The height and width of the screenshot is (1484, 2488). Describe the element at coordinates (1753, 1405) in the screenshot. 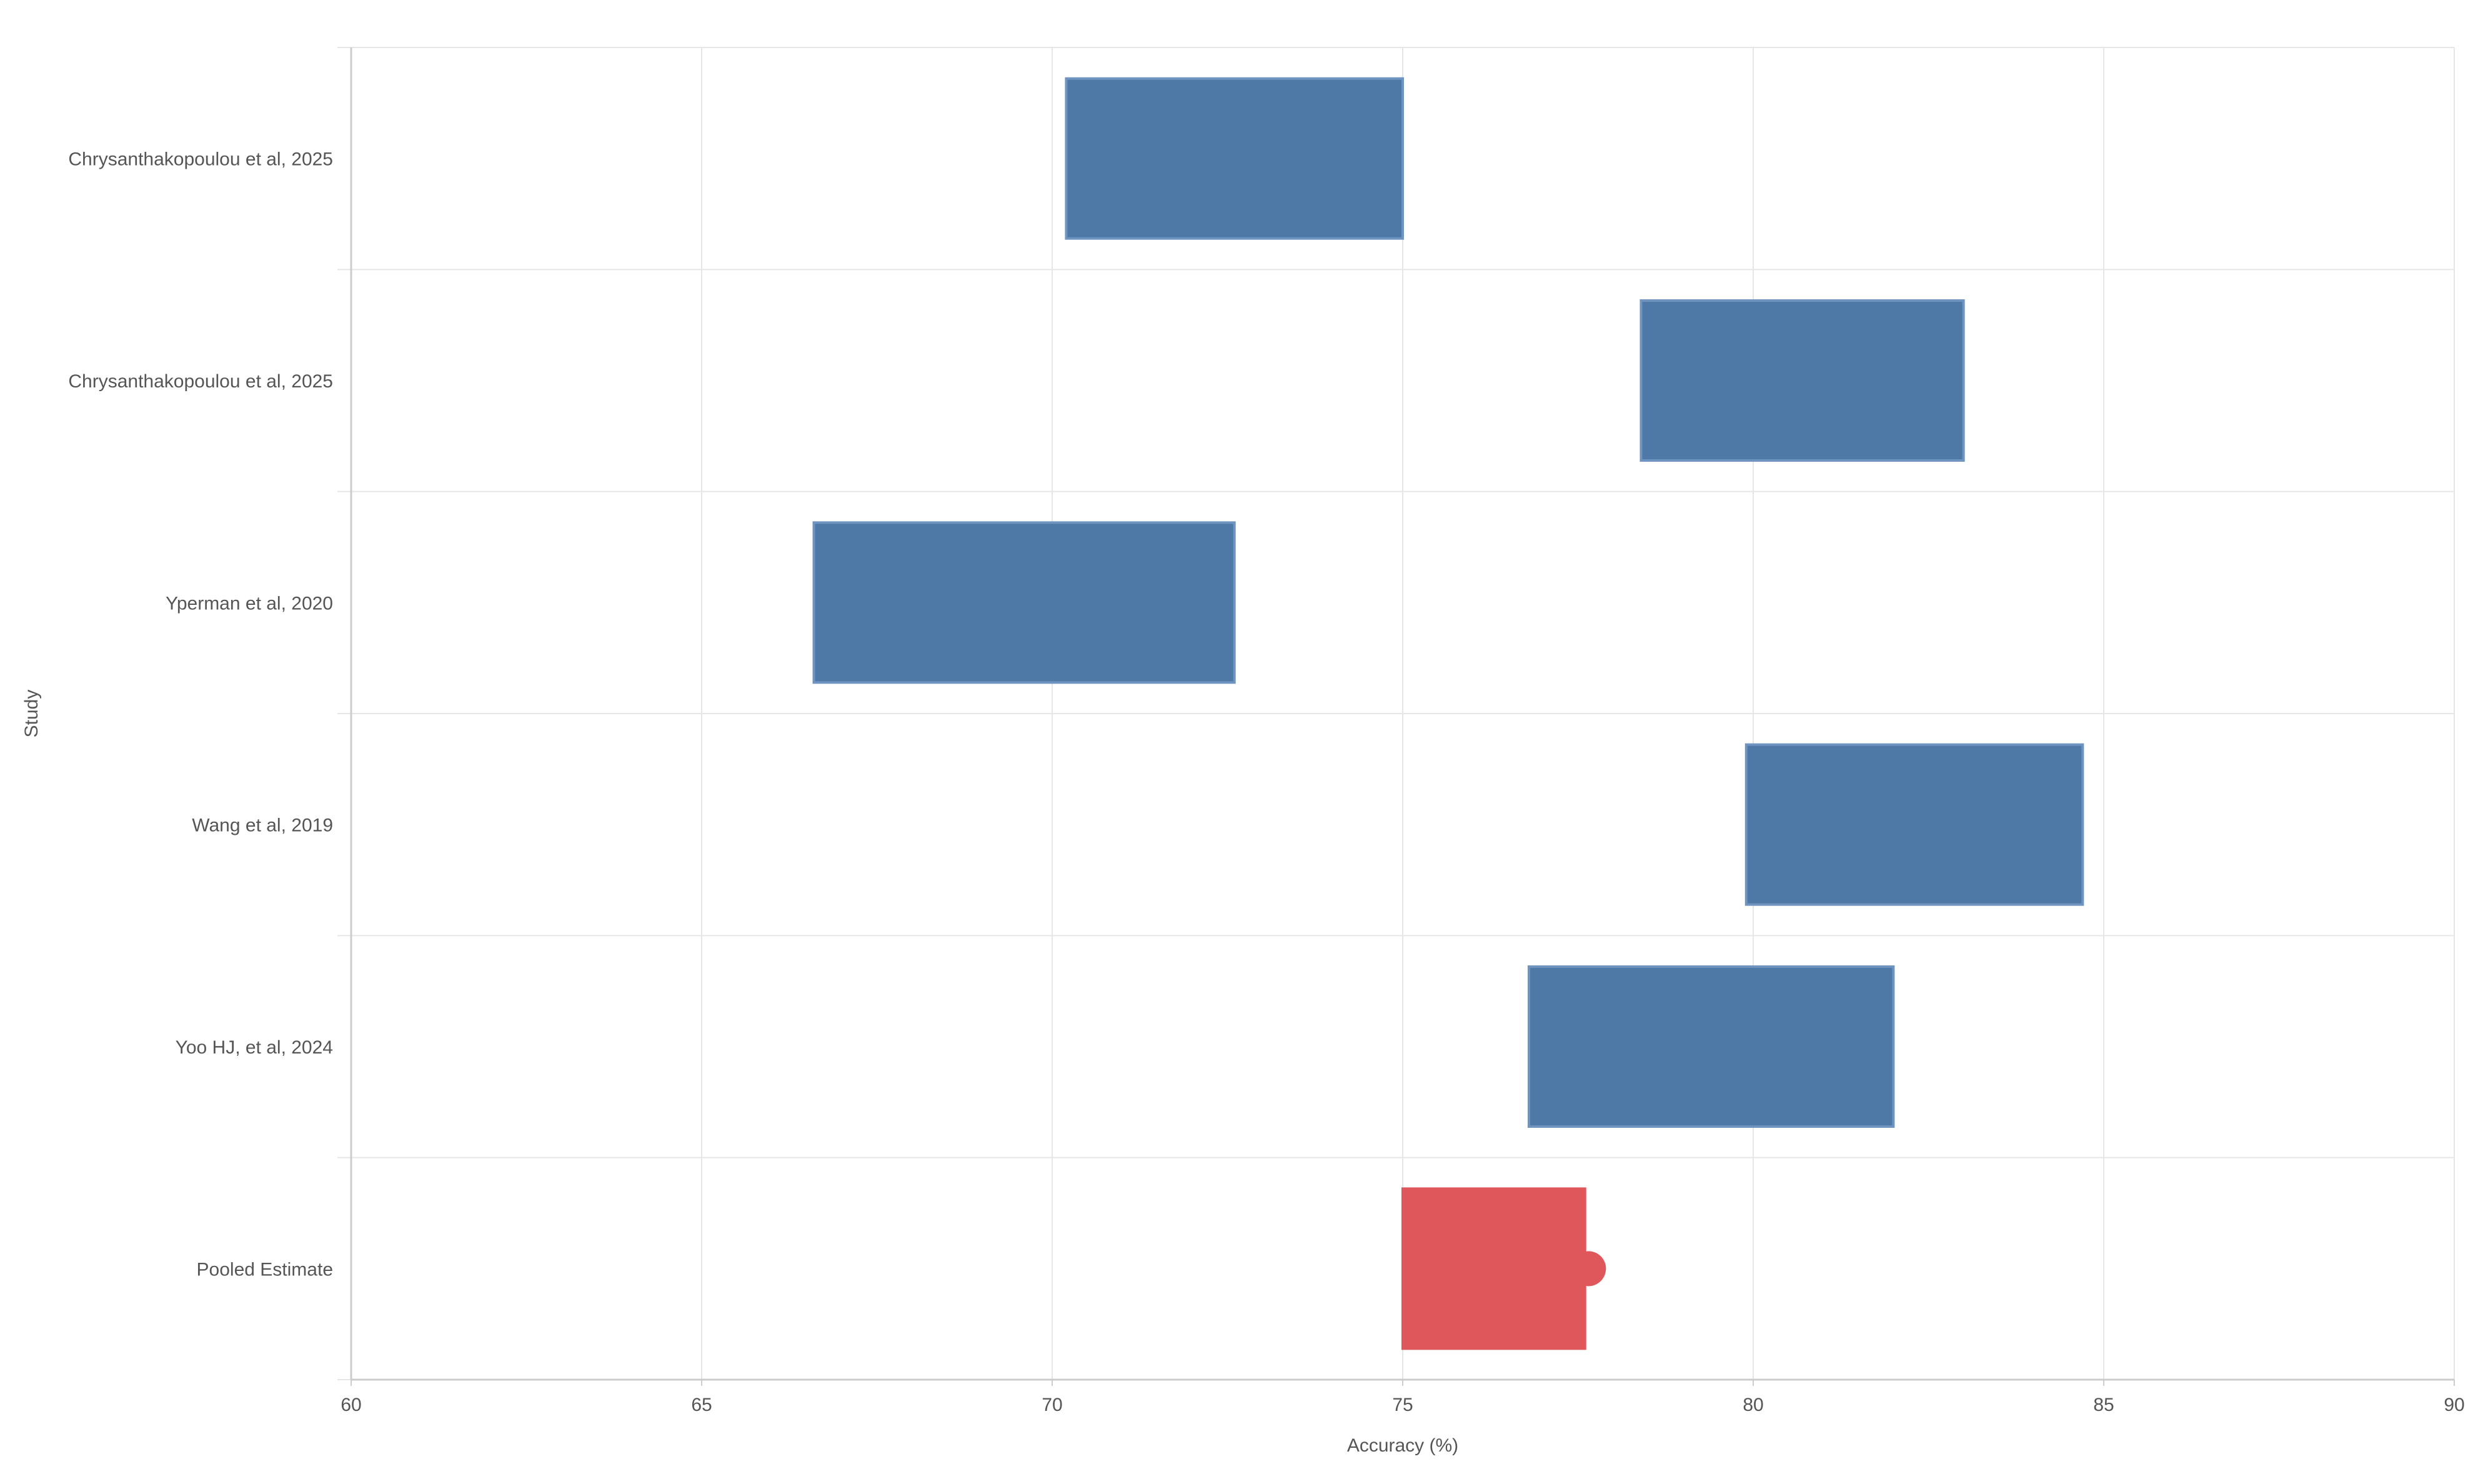

I see `x-tick-label: 80` at that location.